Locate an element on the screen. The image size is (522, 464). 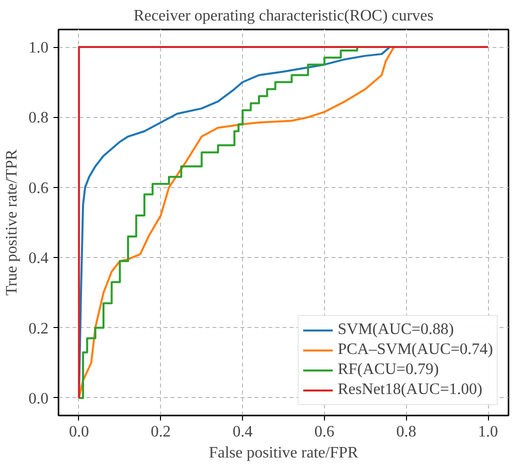
y-tick-label: 0.6 is located at coordinates (38, 188).